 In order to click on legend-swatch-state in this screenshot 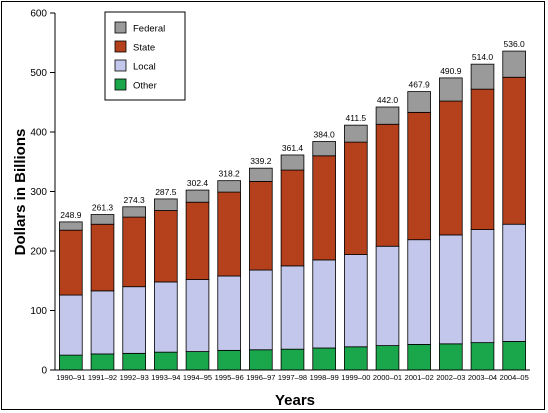, I will do `click(120, 46)`.